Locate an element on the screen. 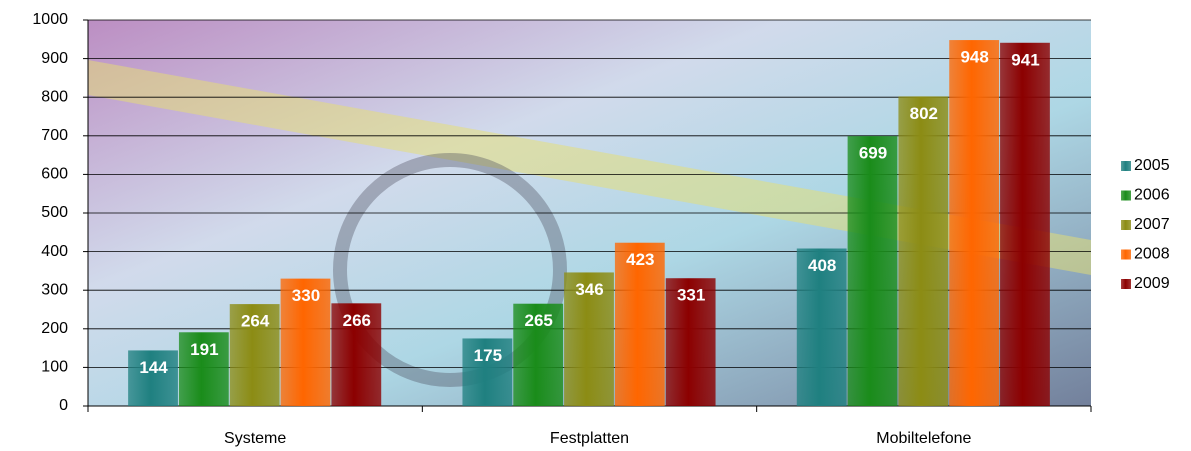 Image resolution: width=1191 pixels, height=451 pixels. y-tick-label: 1000 is located at coordinates (50, 19).